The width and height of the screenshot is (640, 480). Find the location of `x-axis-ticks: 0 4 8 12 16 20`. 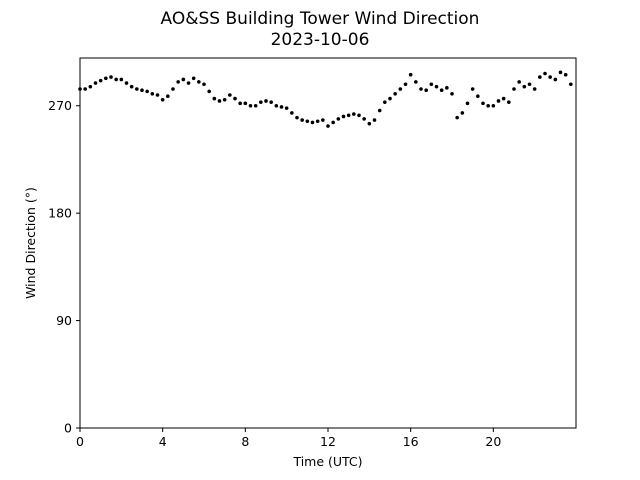

x-axis-ticks: 0 4 8 12 16 20 is located at coordinates (288, 438).